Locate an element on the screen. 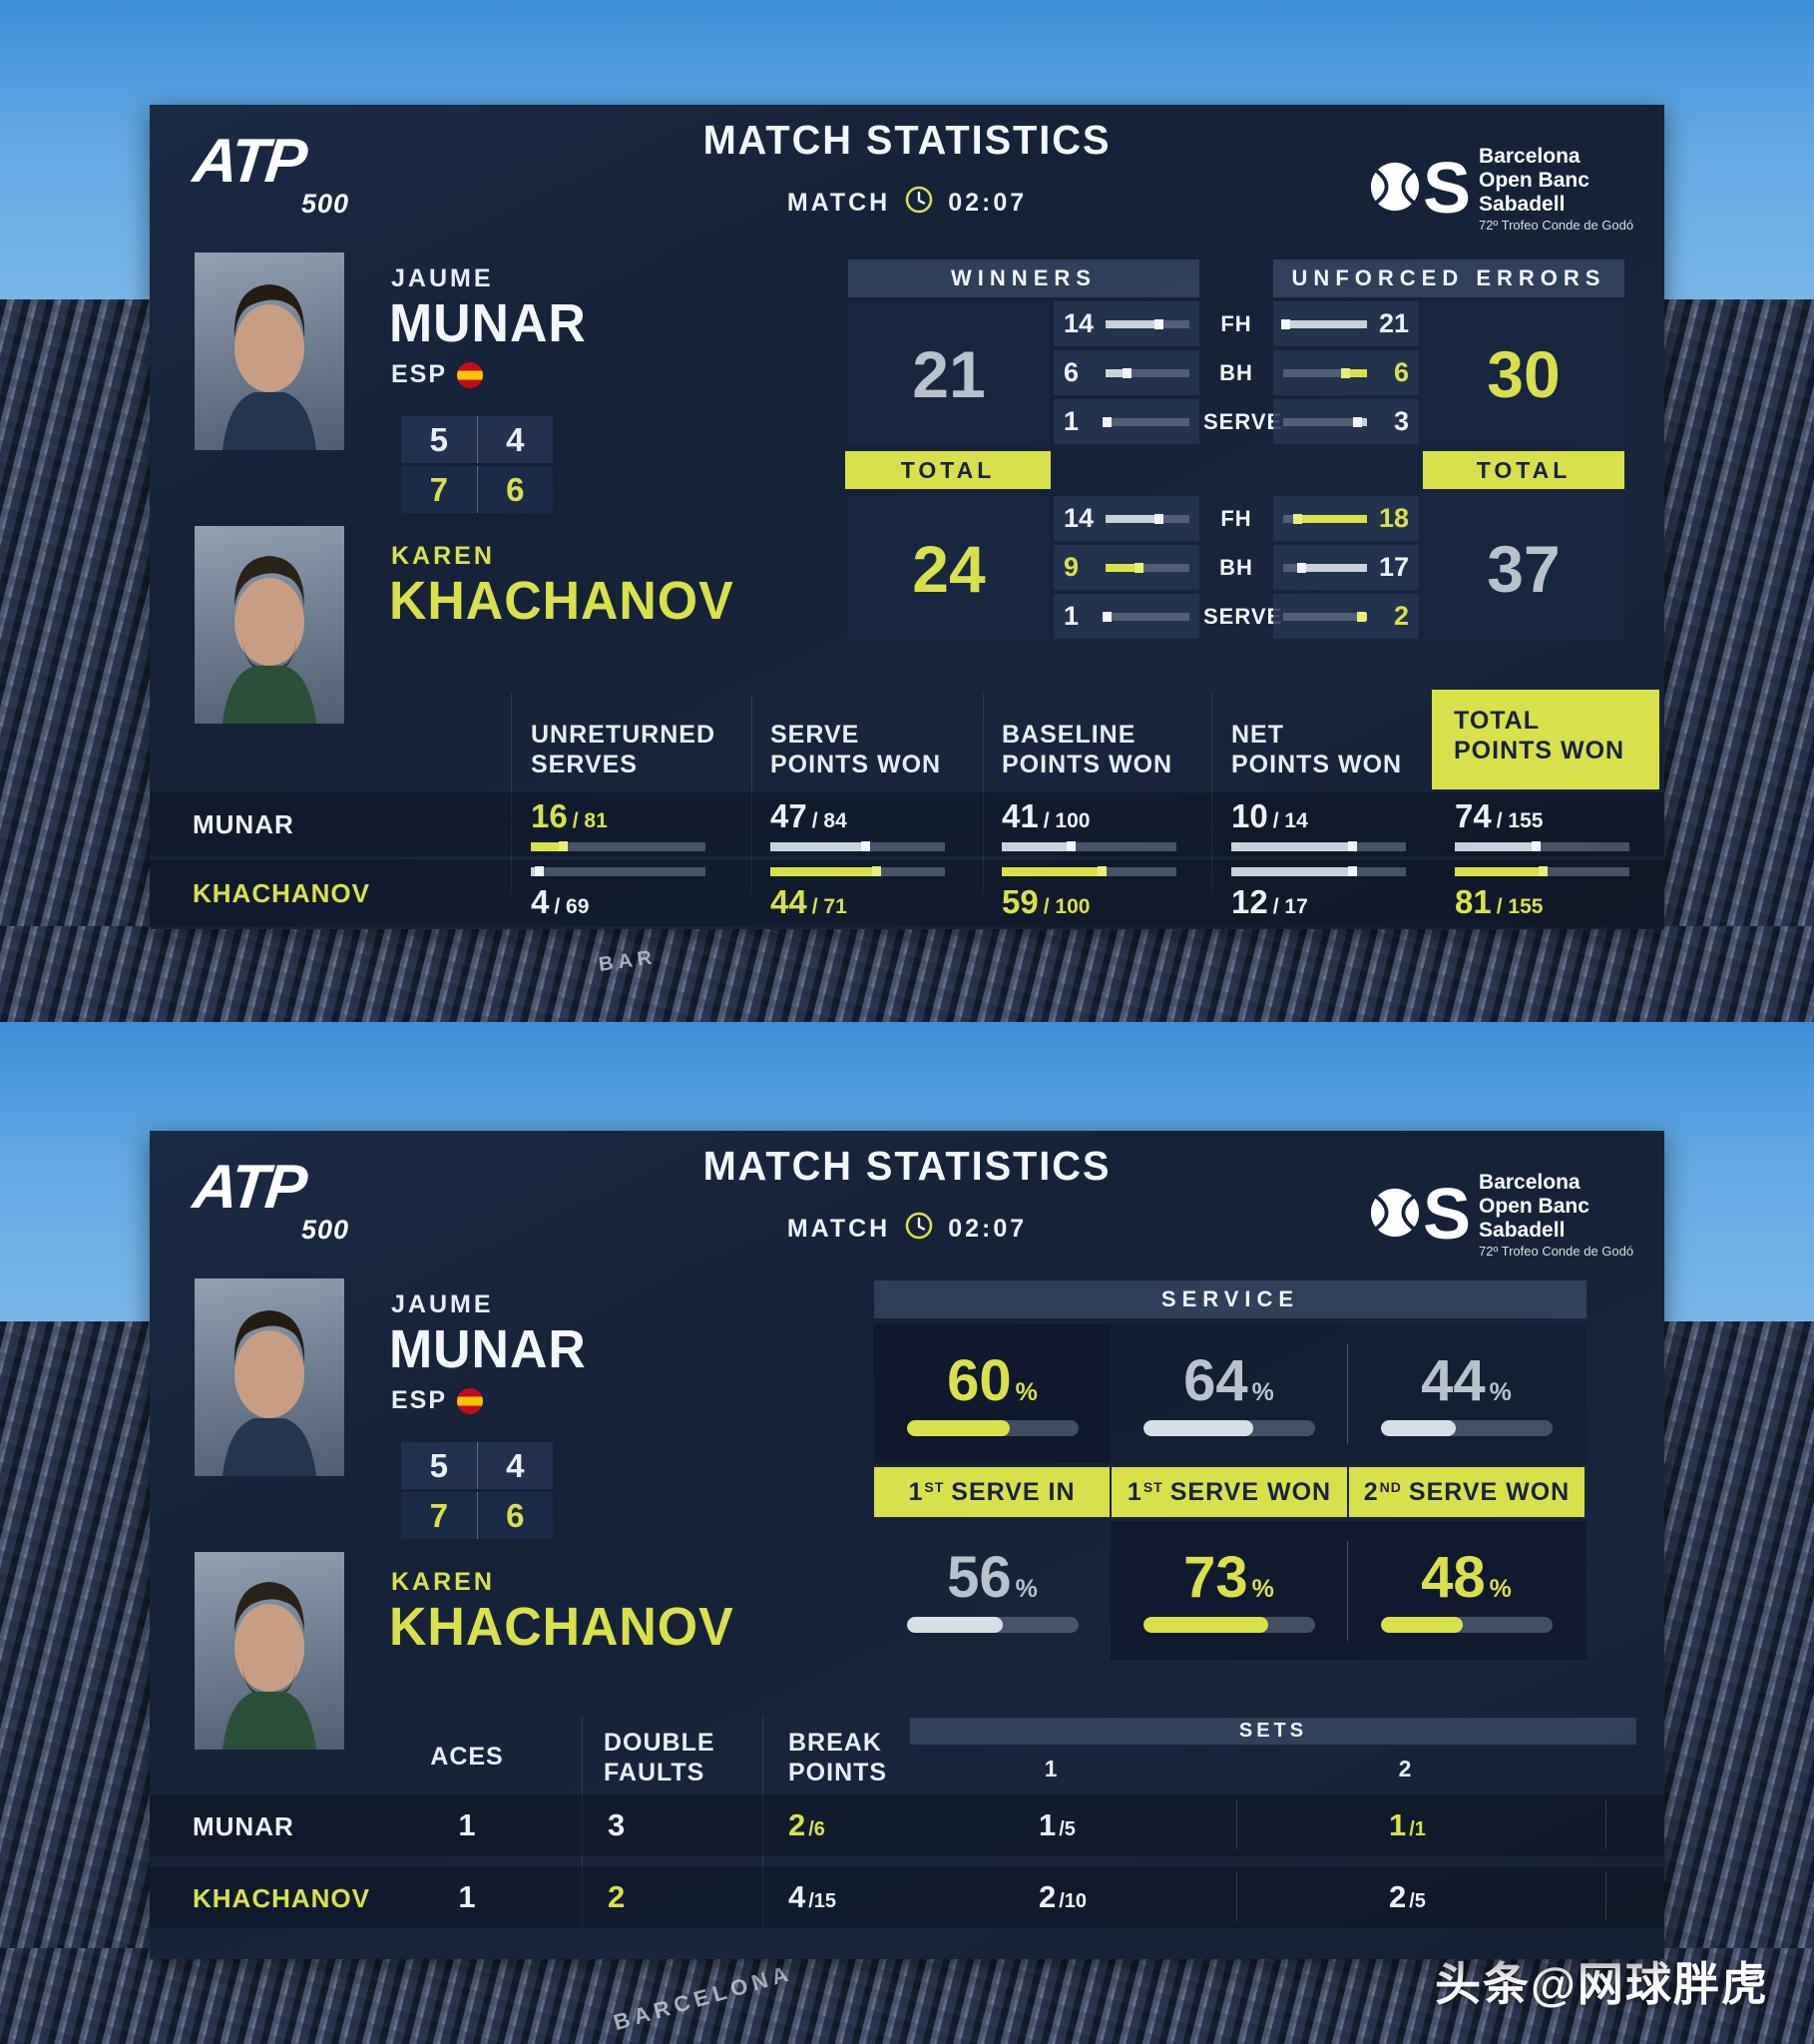 The image size is (1814, 2044). label-first-serve-won: 1 ST SERVE WON is located at coordinates (1230, 1492).